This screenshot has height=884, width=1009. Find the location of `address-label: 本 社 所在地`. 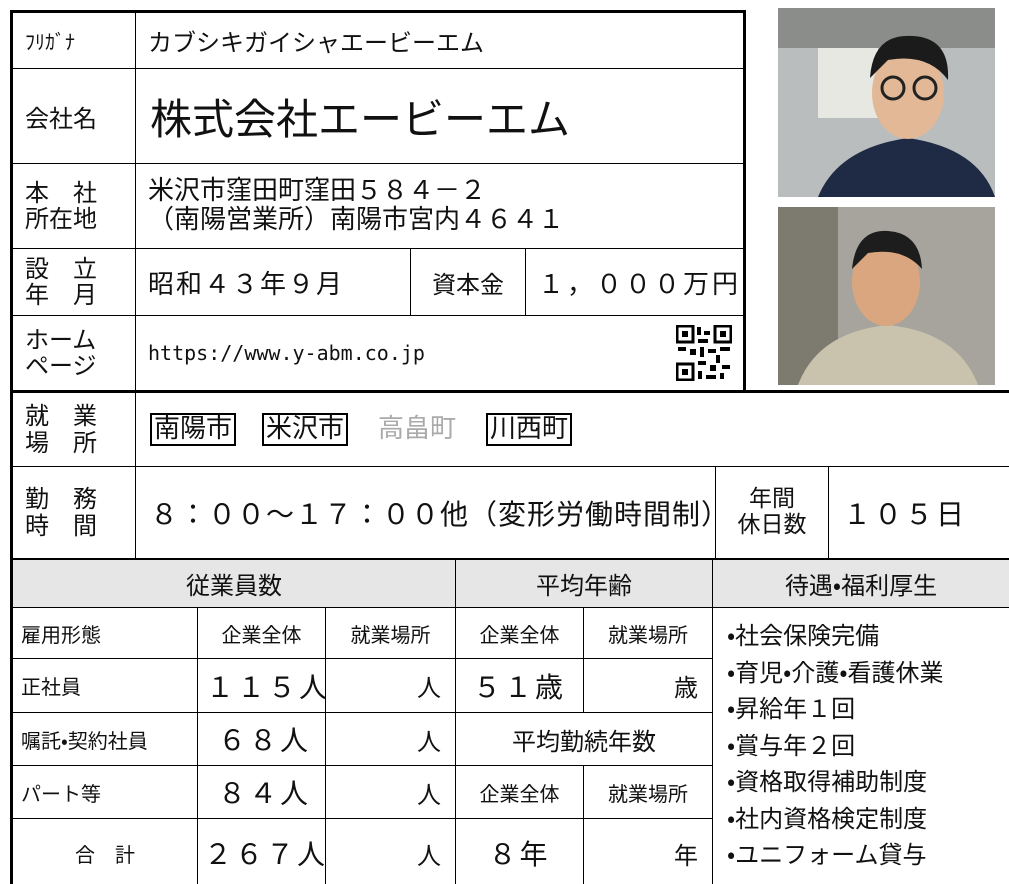

address-label: 本 社 所在地 is located at coordinates (73, 206).